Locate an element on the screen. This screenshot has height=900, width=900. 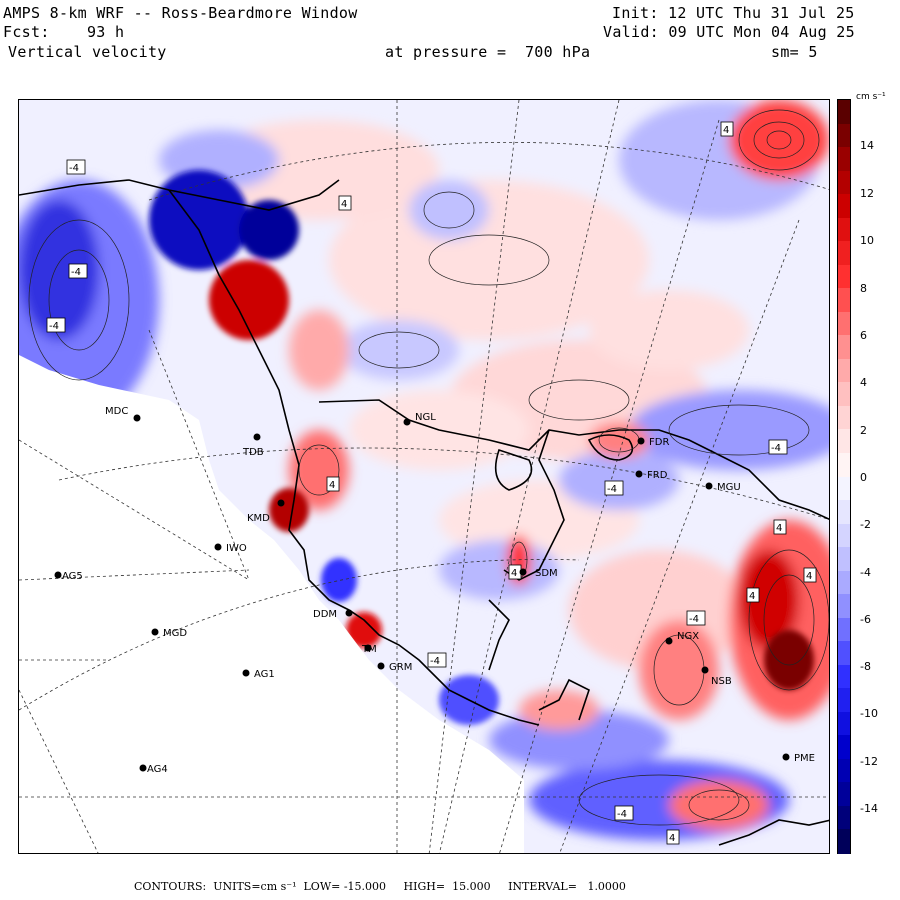
station-label: IWO is located at coordinates (236, 548).